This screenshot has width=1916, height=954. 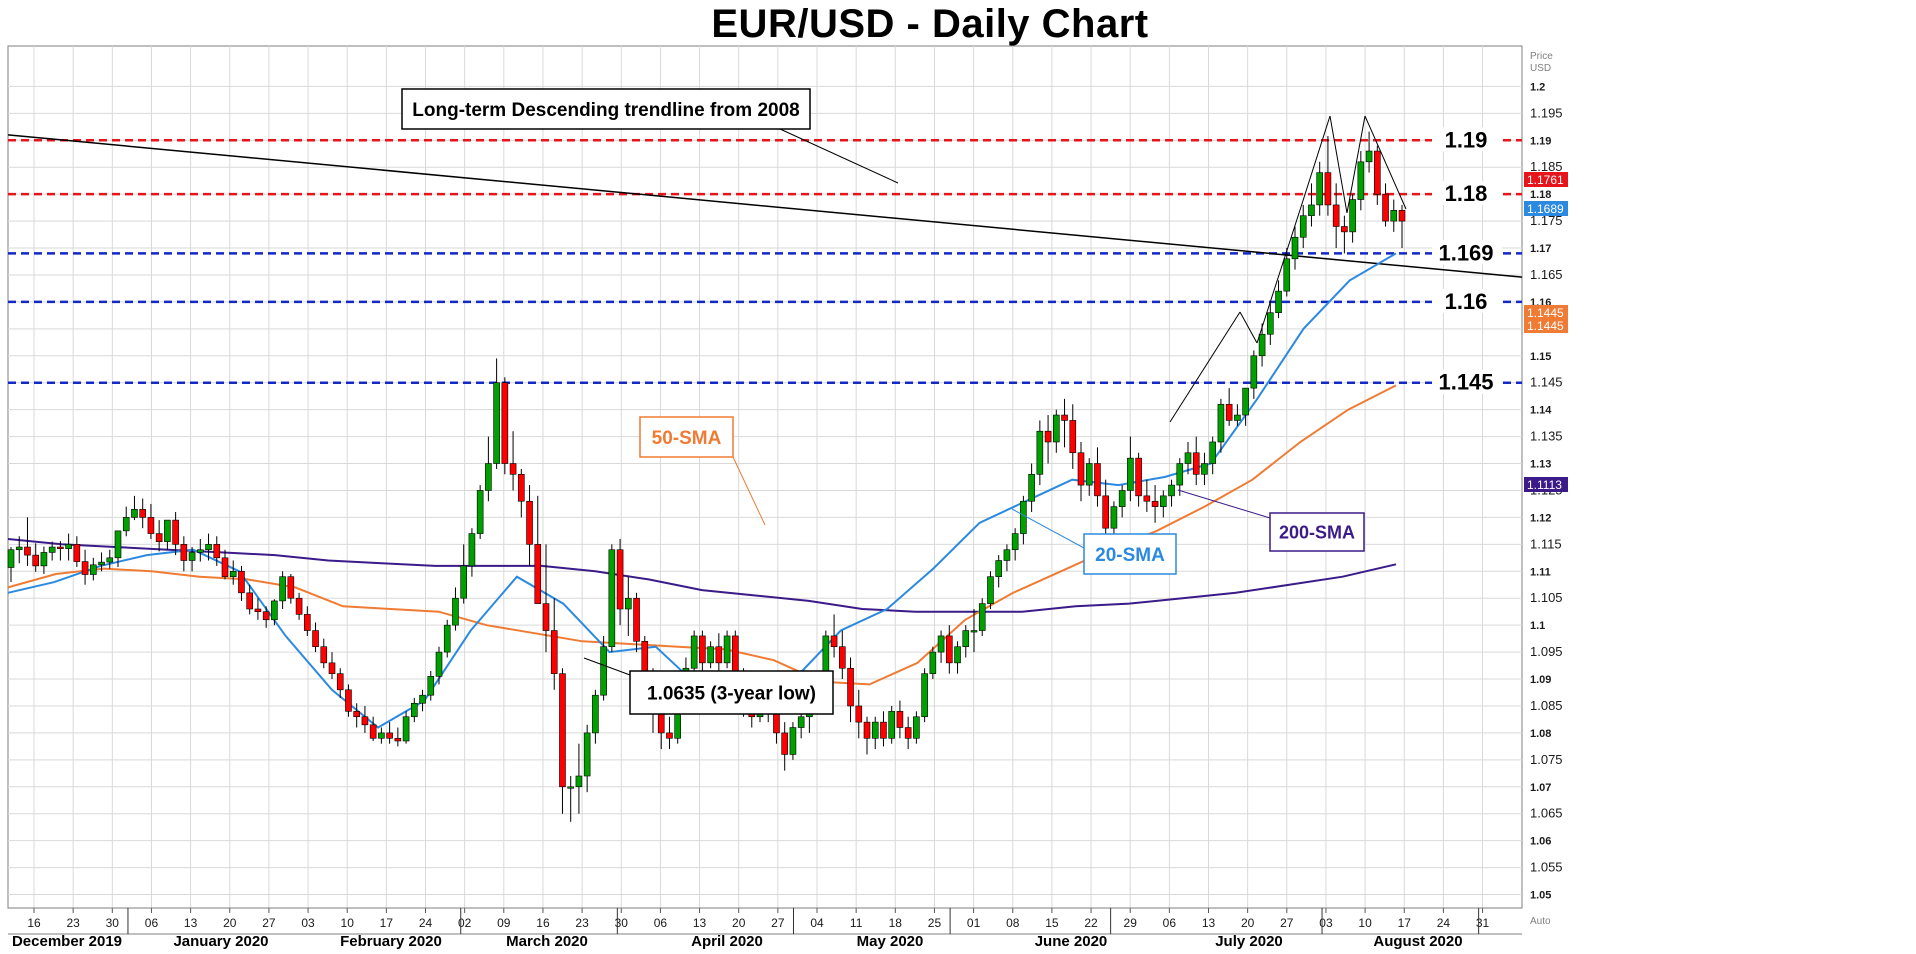 What do you see at coordinates (220, 941) in the screenshot?
I see `month-label: January 2020` at bounding box center [220, 941].